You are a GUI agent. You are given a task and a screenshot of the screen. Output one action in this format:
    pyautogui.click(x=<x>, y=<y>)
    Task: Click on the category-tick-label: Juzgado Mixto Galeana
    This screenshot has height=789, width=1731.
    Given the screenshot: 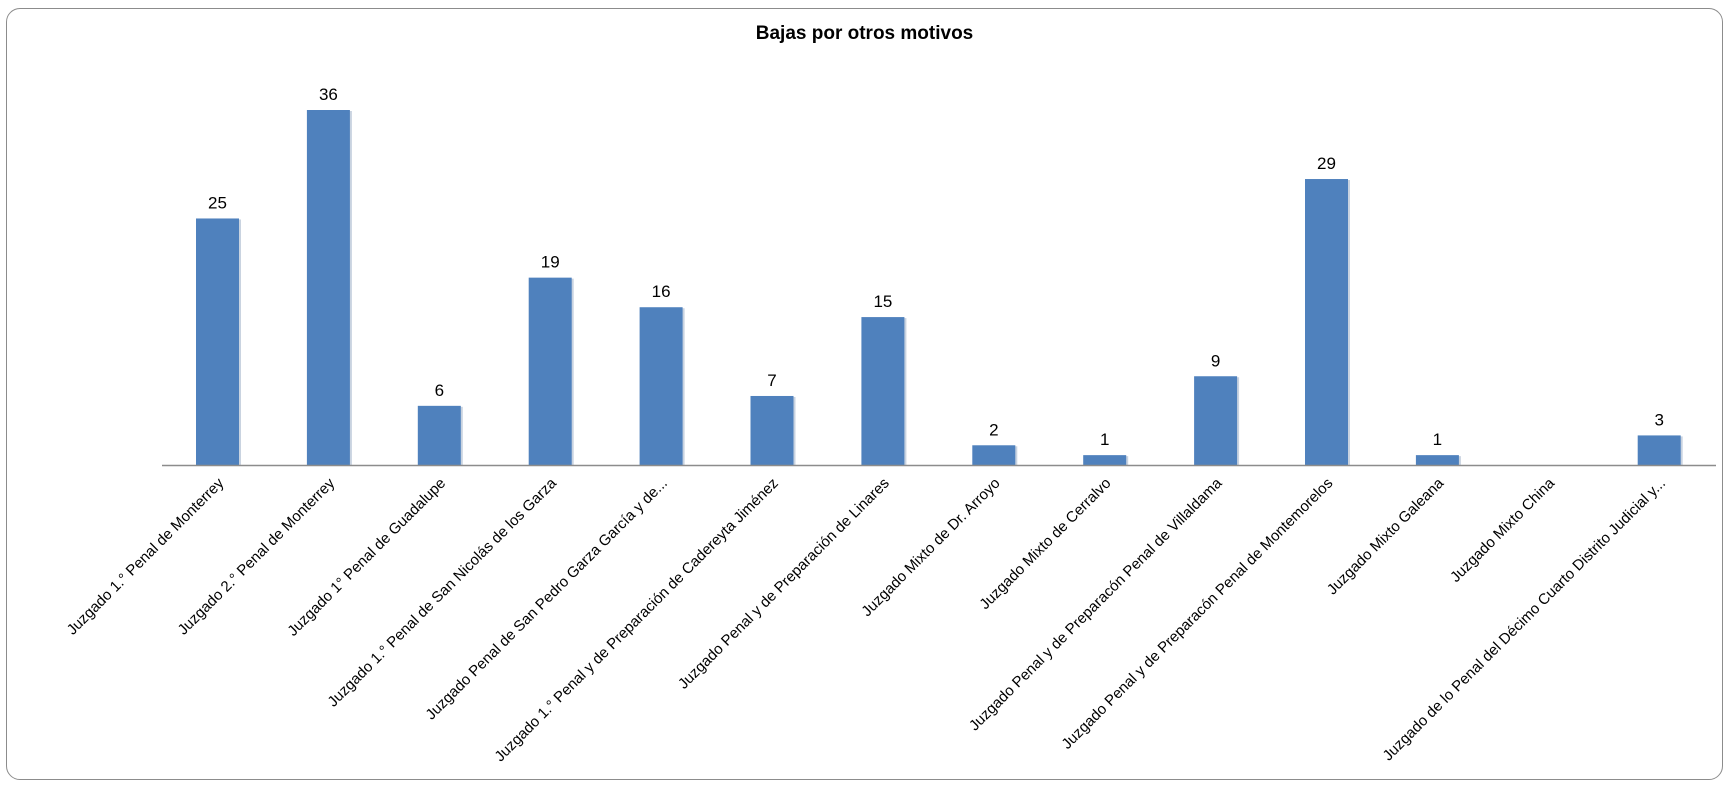 What is the action you would take?
    pyautogui.click(x=1386, y=536)
    